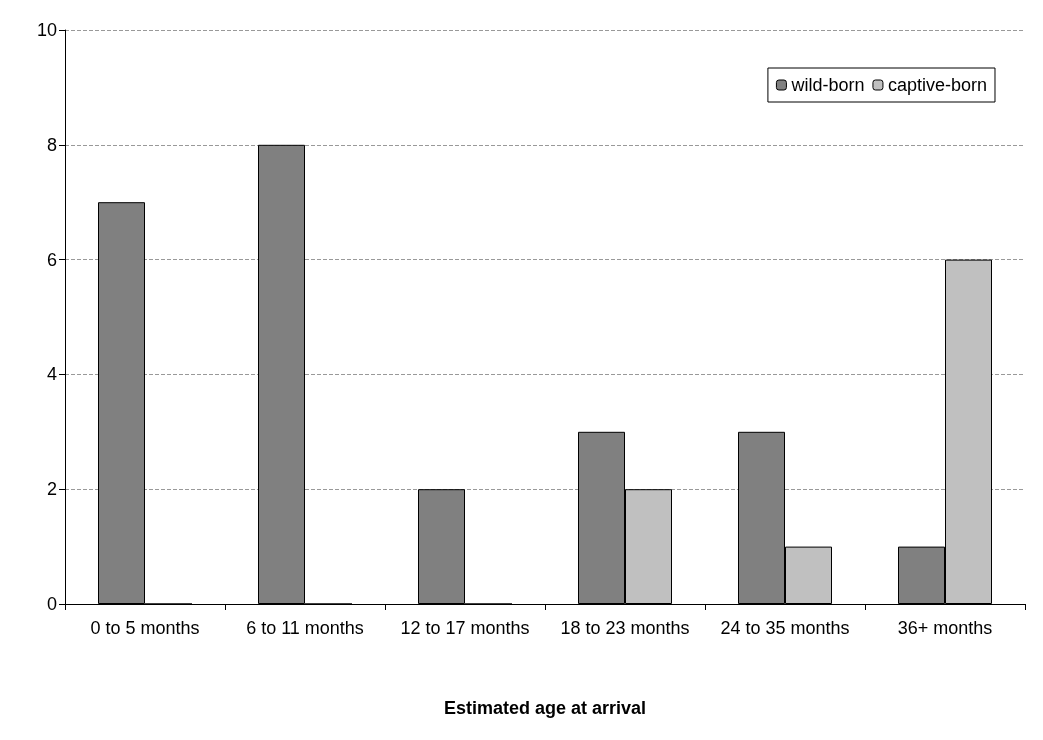 This screenshot has width=1043, height=740. Describe the element at coordinates (937, 85) in the screenshot. I see `legend-label: captive-born` at that location.